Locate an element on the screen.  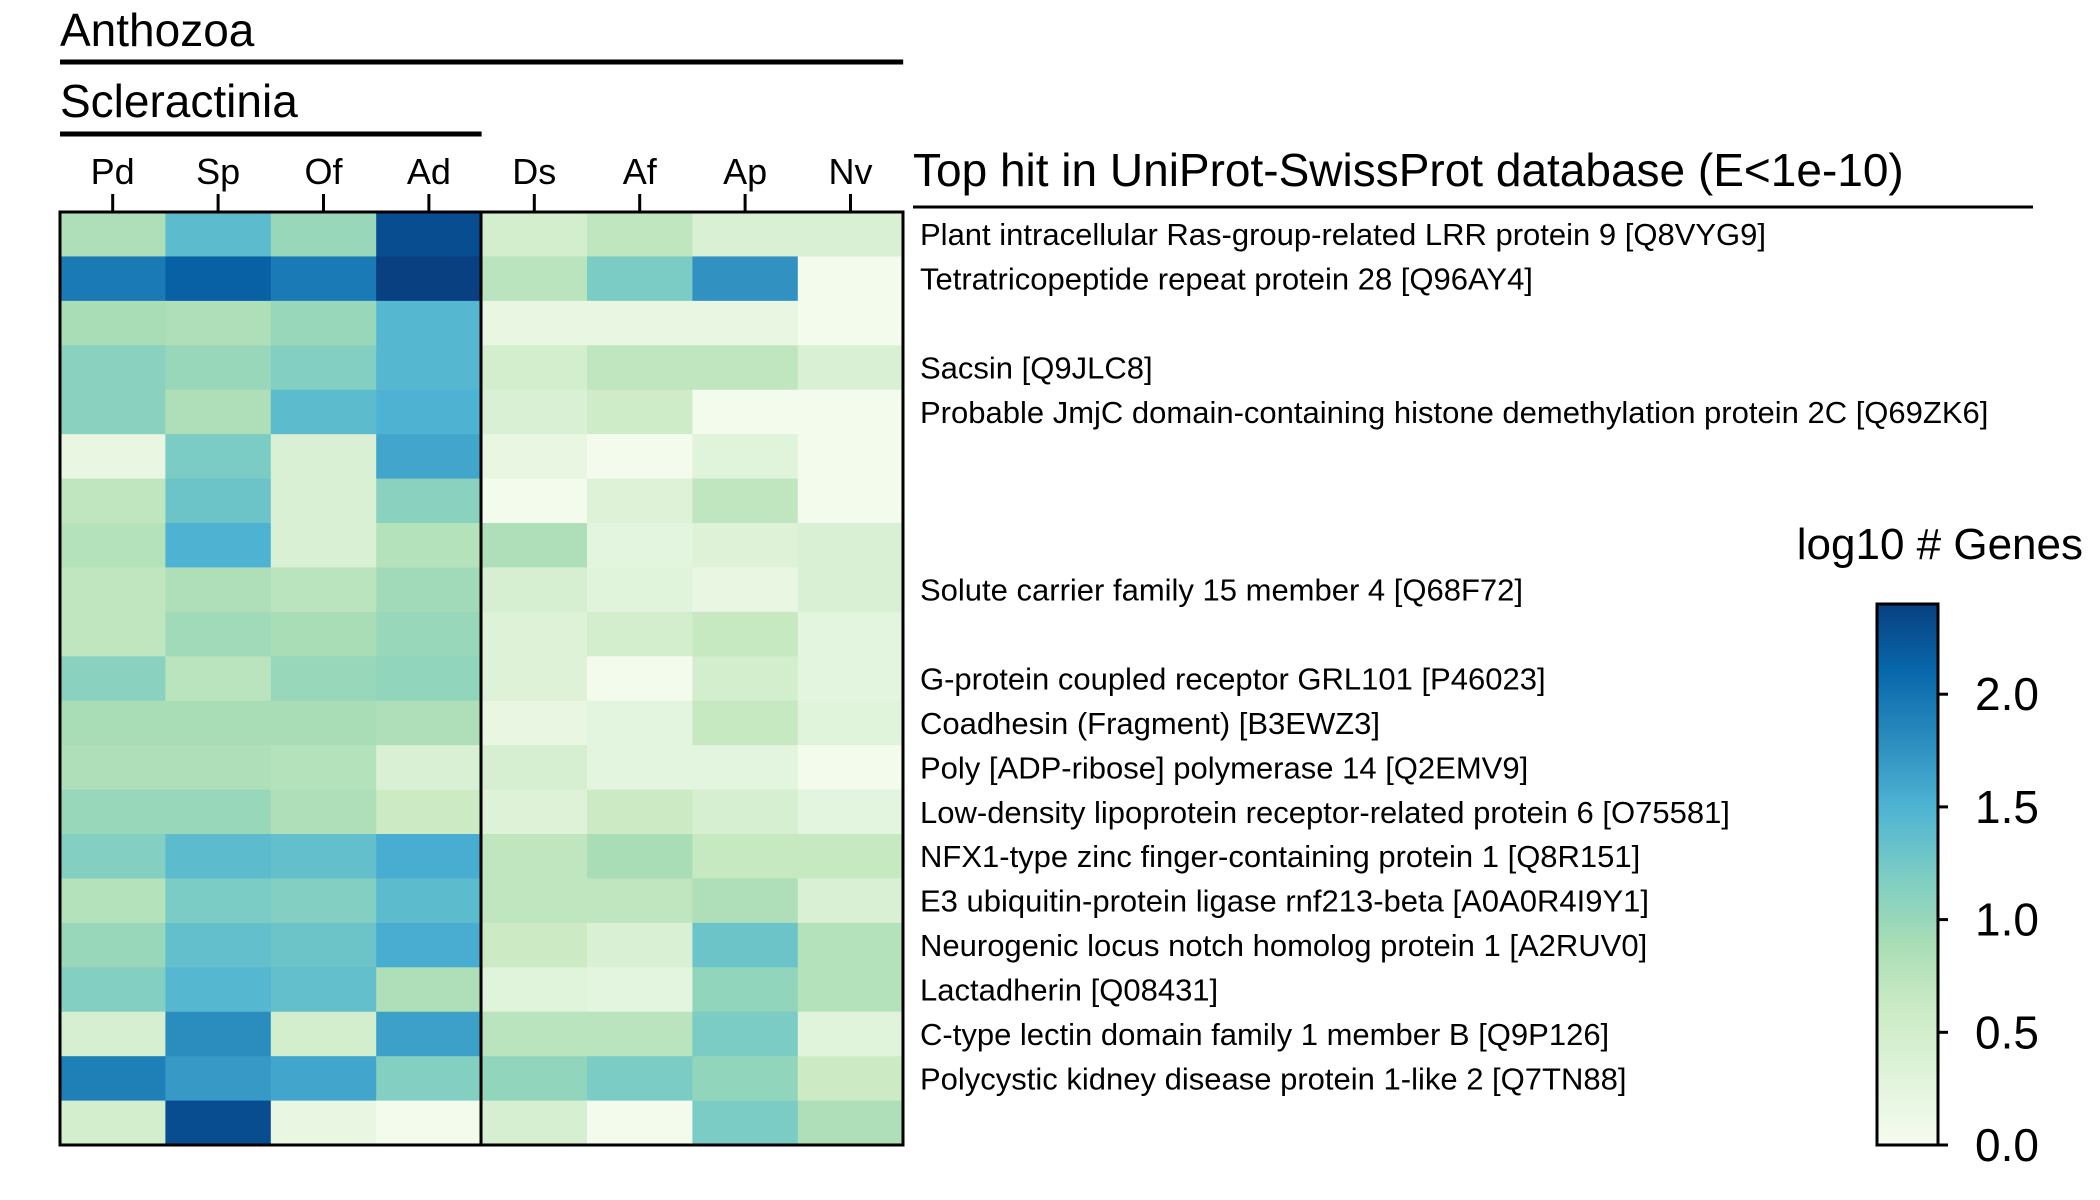
column-label-ad: Ad is located at coordinates (429, 171).